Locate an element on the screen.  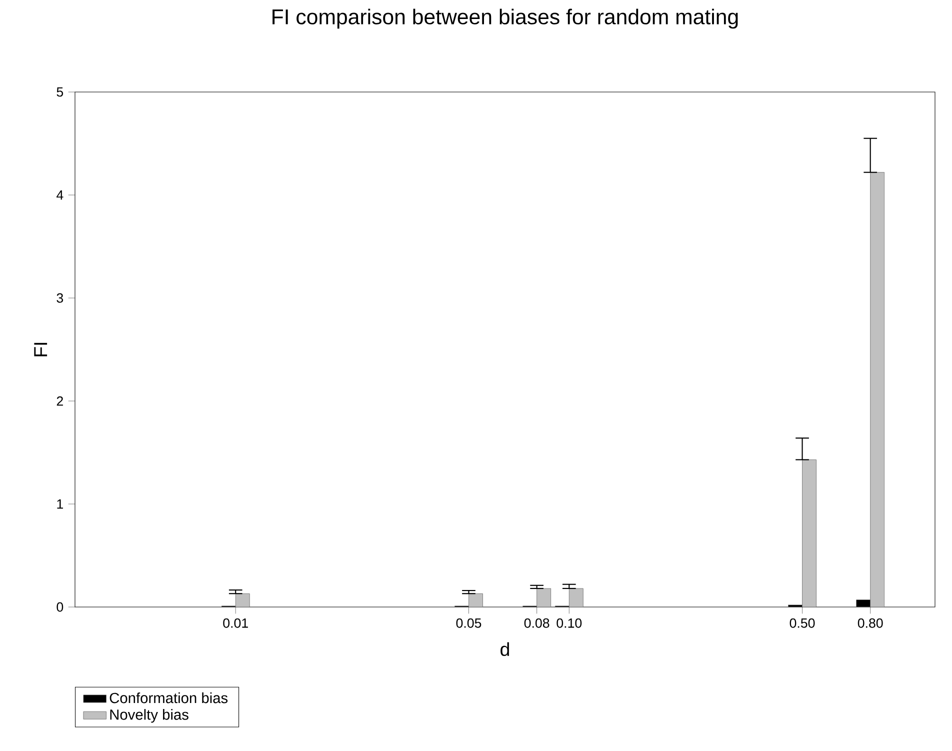
y-tick-label: 5 is located at coordinates (60, 92).